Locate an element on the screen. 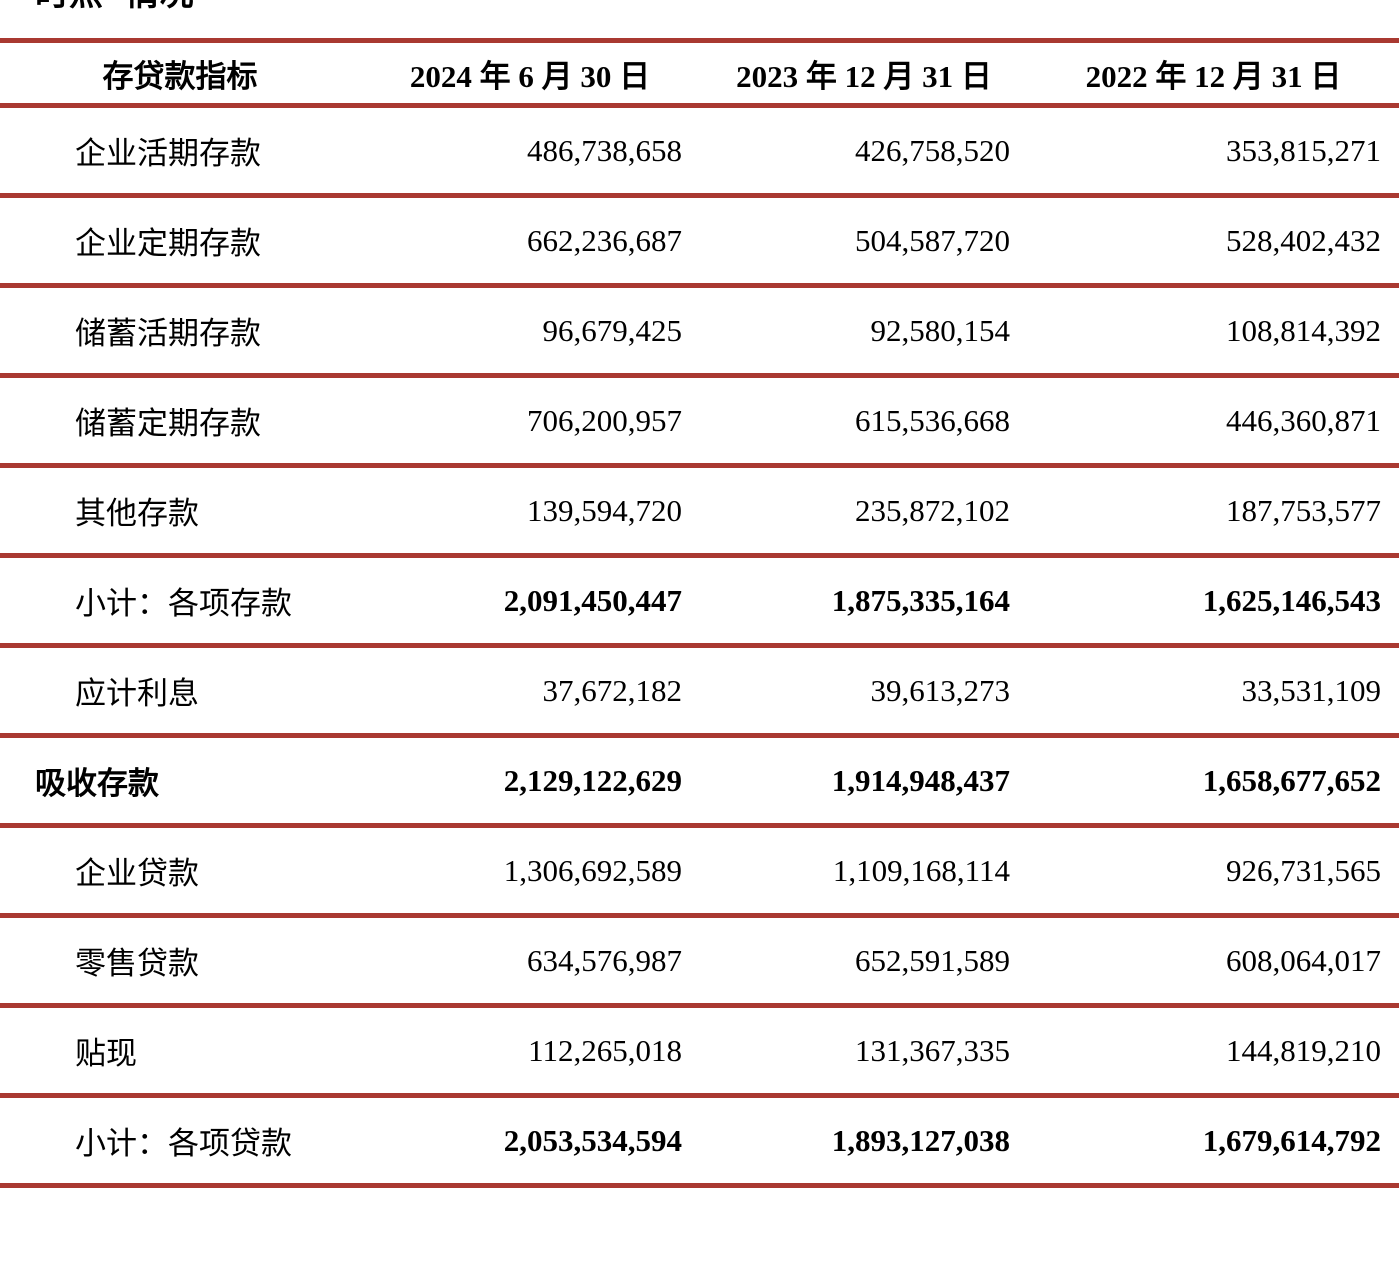 The image size is (1399, 1261). row-value: 187,753,577 is located at coordinates (1303, 510).